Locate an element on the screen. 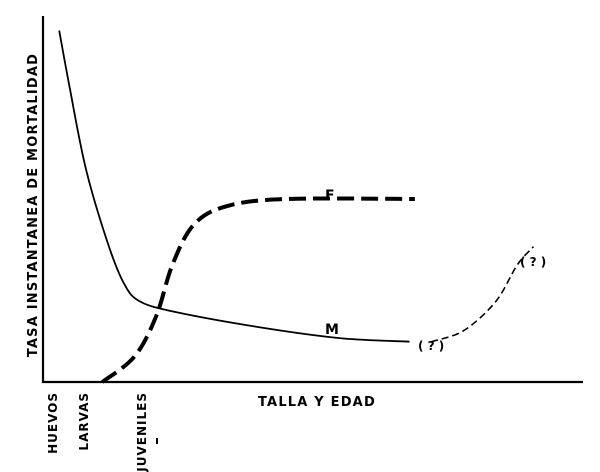 The height and width of the screenshot is (472, 600). annotation-m: M is located at coordinates (332, 330).